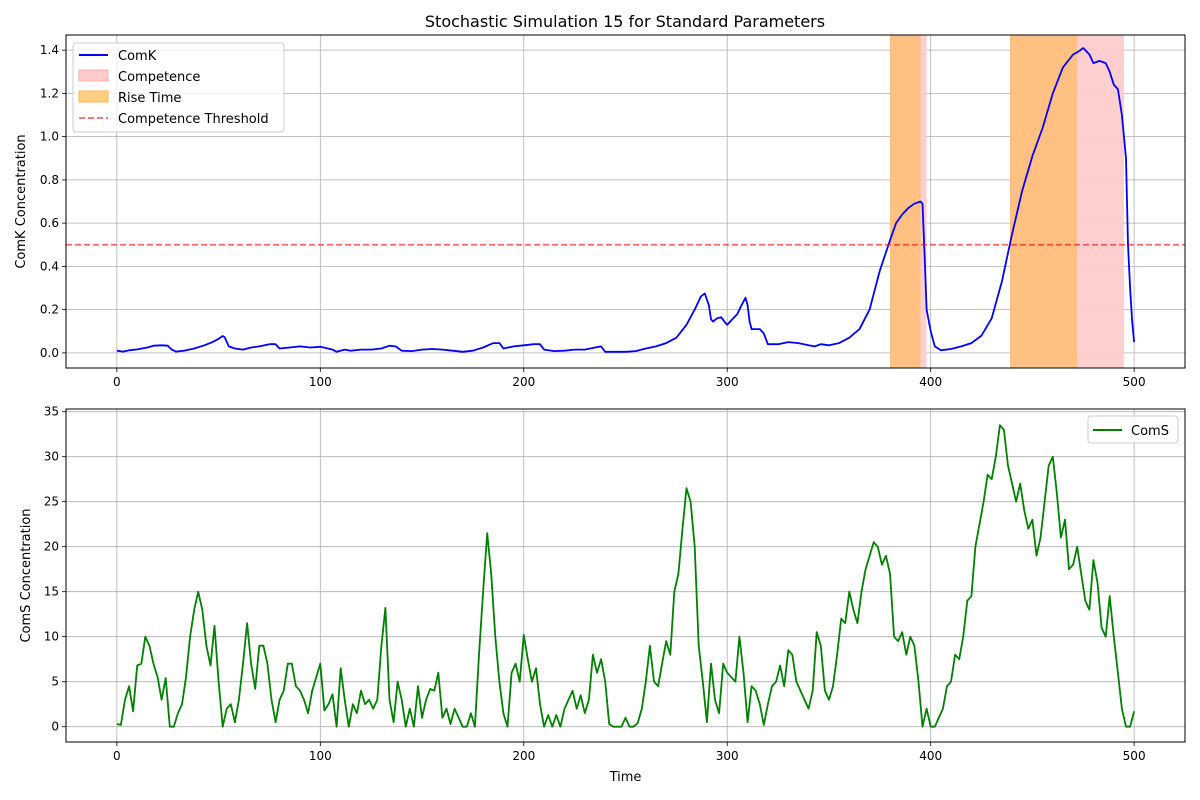 The image size is (1200, 800). I want to click on y-tick-label: 30, so click(51, 457).